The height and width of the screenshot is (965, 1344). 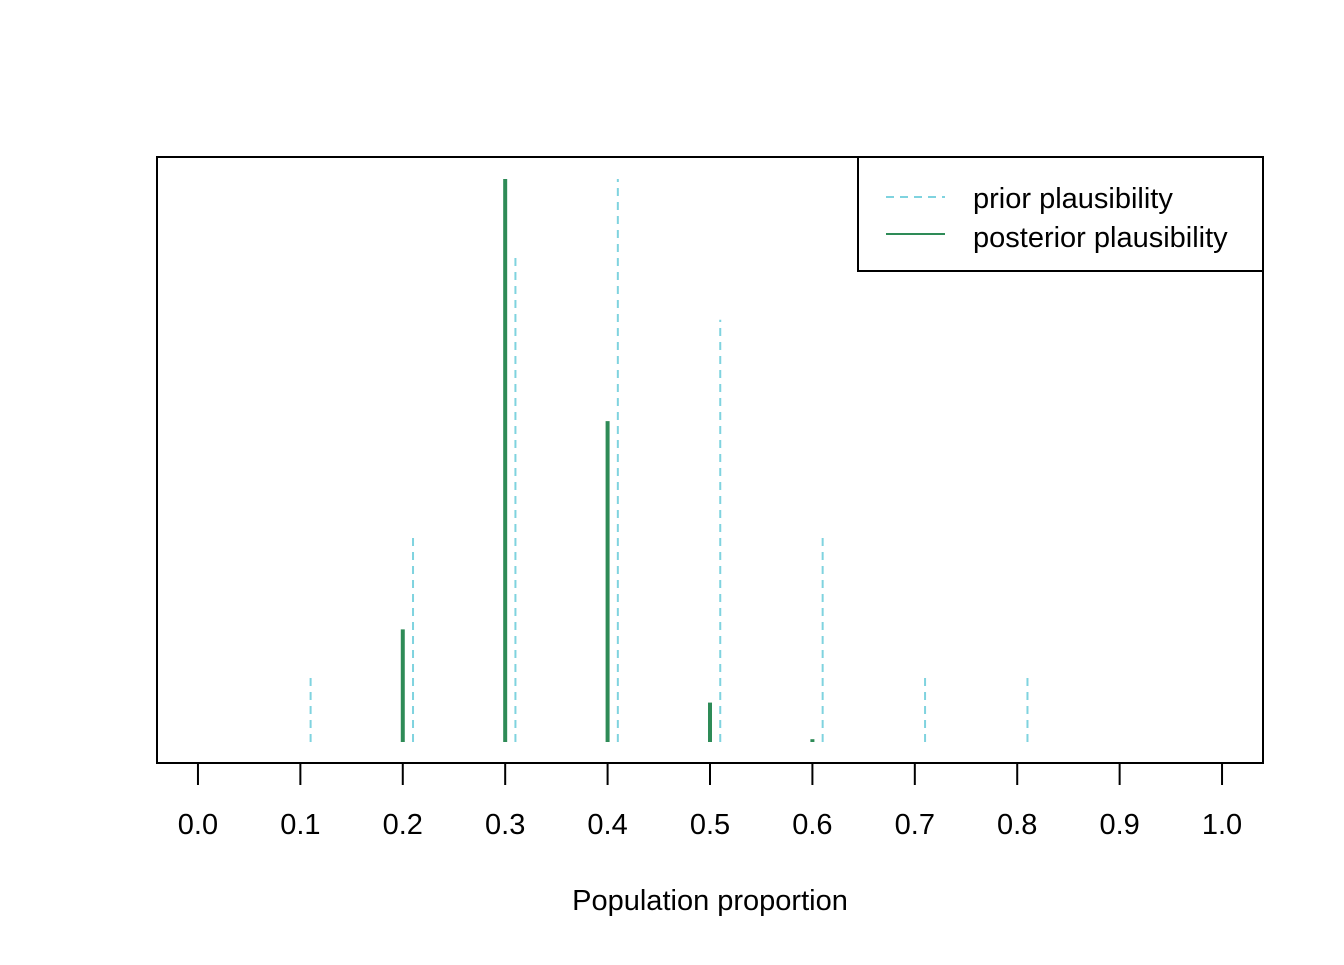 I want to click on legend-box, so click(x=1060, y=214).